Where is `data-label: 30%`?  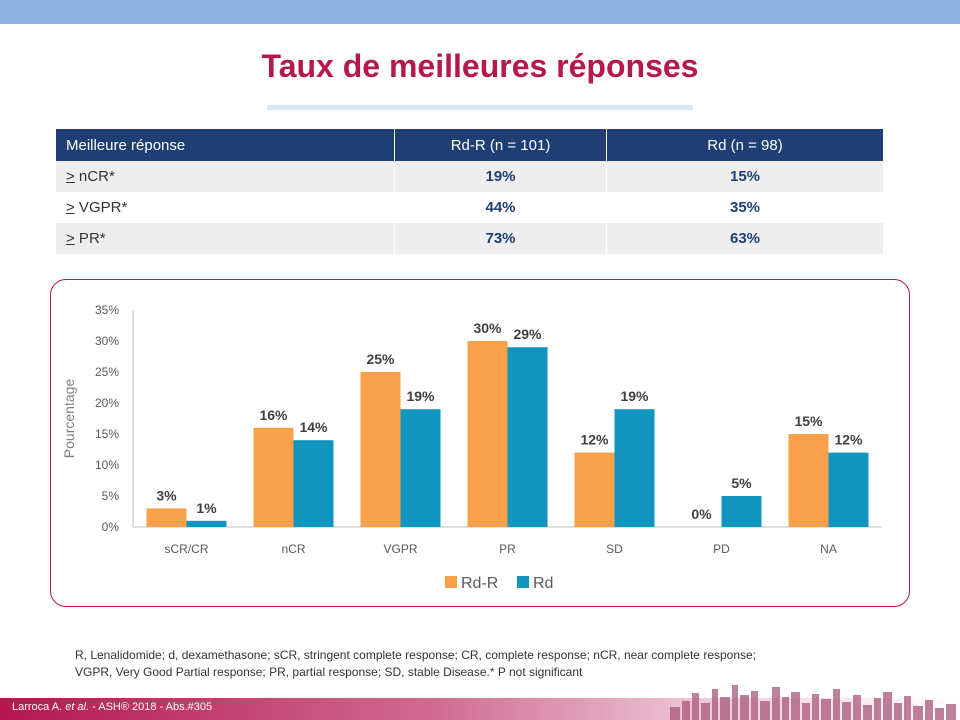 data-label: 30% is located at coordinates (487, 328).